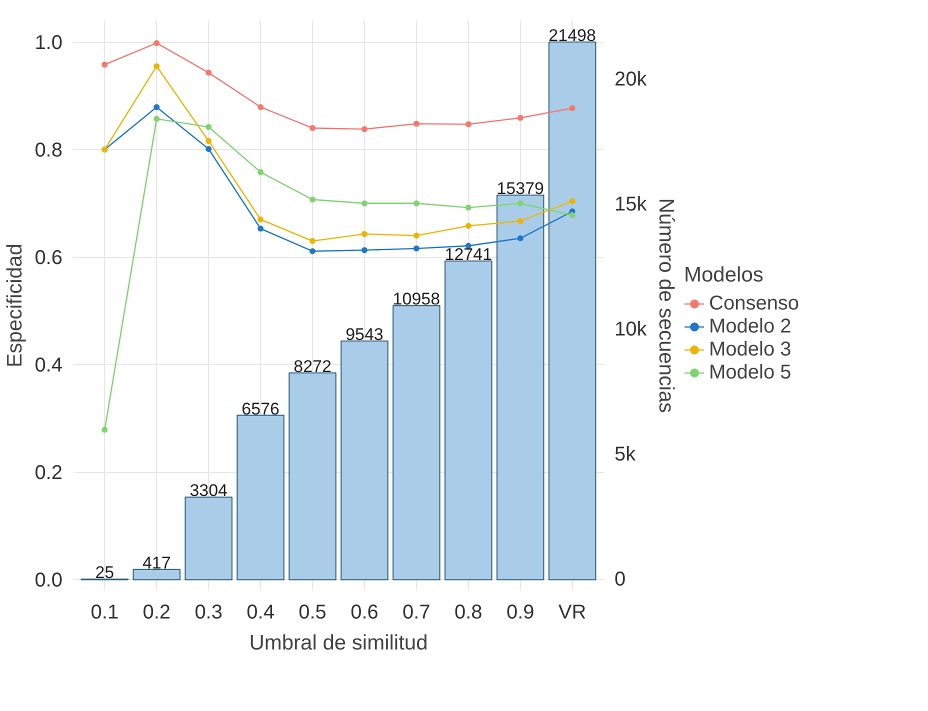 This screenshot has width=928, height=711. Describe the element at coordinates (724, 275) in the screenshot. I see `legend-title: Modelos` at that location.